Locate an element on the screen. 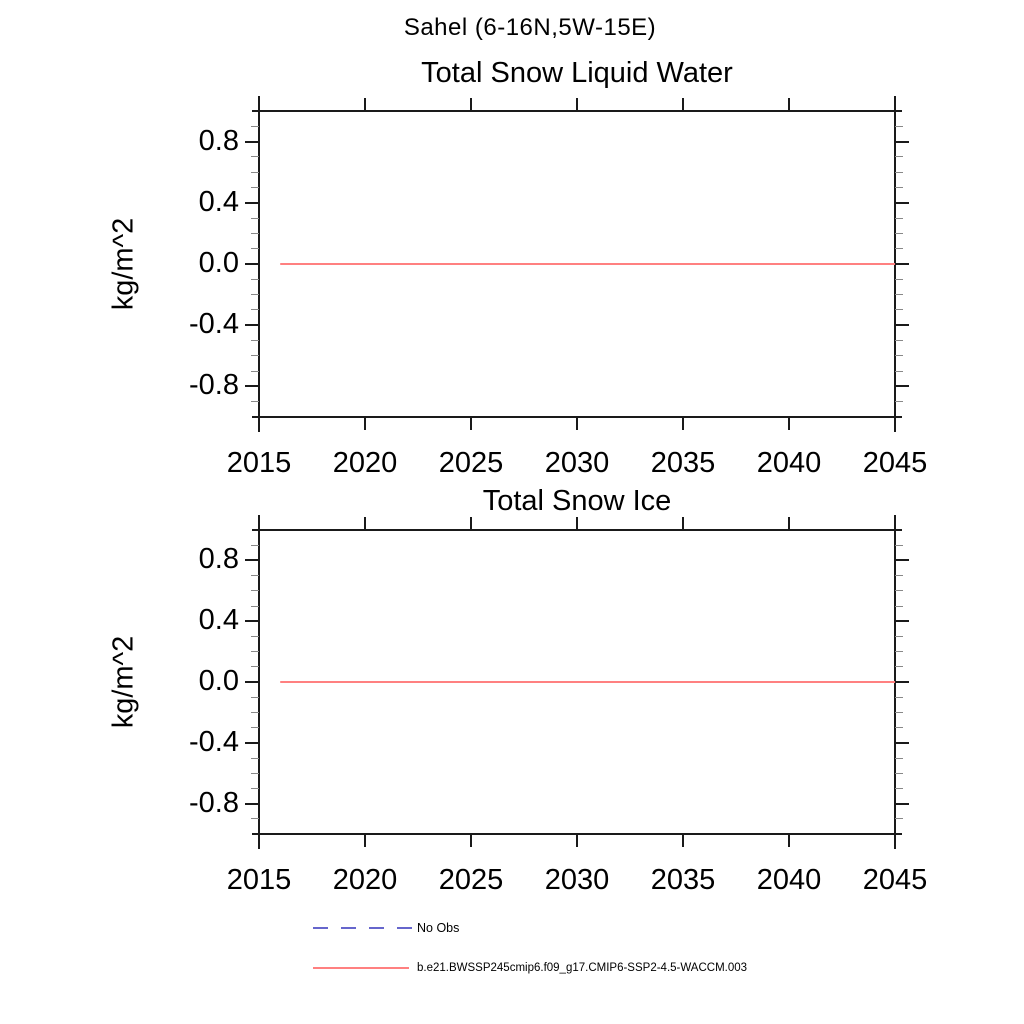 Image resolution: width=1024 pixels, height=1024 pixels. y-tick-label: -0.4 is located at coordinates (214, 324).